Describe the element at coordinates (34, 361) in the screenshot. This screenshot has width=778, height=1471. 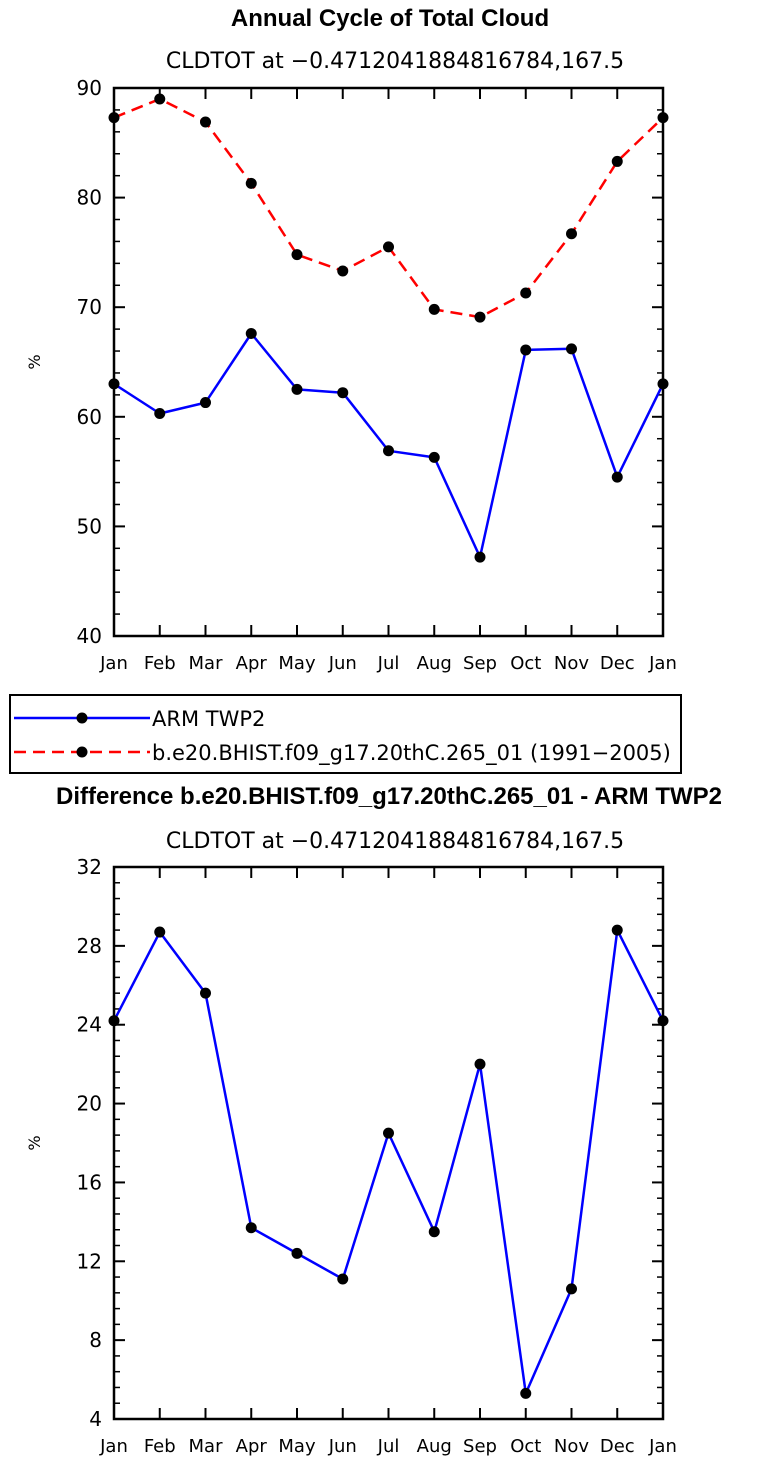
I see `chart1-ylabel: %` at that location.